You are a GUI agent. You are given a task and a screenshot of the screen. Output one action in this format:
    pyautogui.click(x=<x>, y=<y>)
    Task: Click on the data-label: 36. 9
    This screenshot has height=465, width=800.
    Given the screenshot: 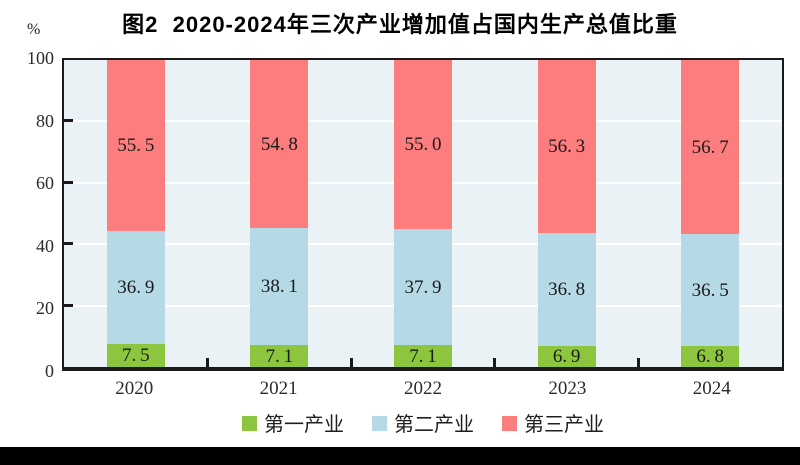 What is the action you would take?
    pyautogui.click(x=136, y=287)
    